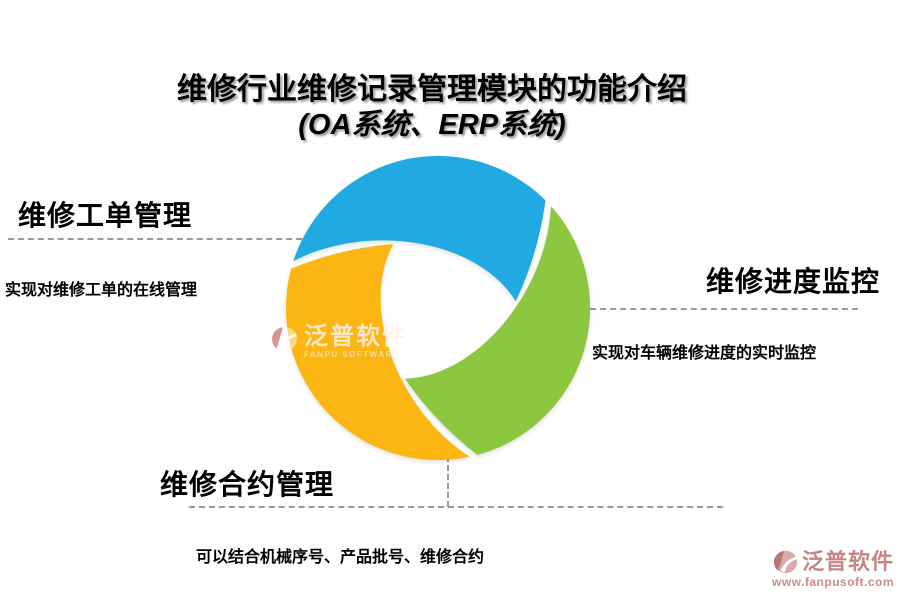  I want to click on center-watermark-brand: 泛普软件, so click(356, 336).